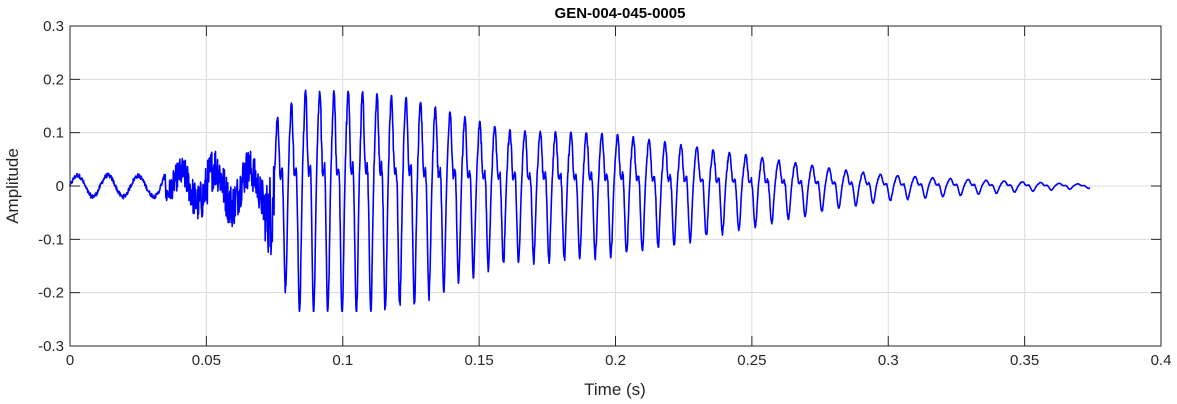  I want to click on chart-title: GEN-004-045-0005, so click(620, 13).